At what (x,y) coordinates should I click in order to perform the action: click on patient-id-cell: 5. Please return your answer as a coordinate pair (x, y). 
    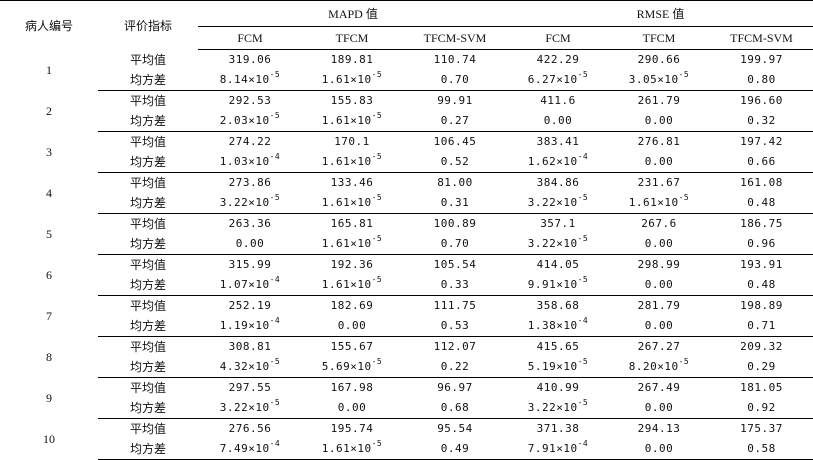
    Looking at the image, I should click on (49, 234).